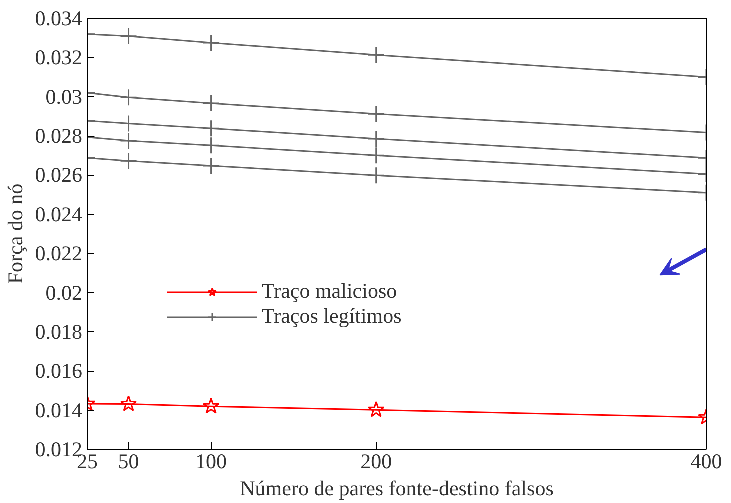 This screenshot has width=731, height=503. I want to click on y-tick-label: 0.022, so click(58, 254).